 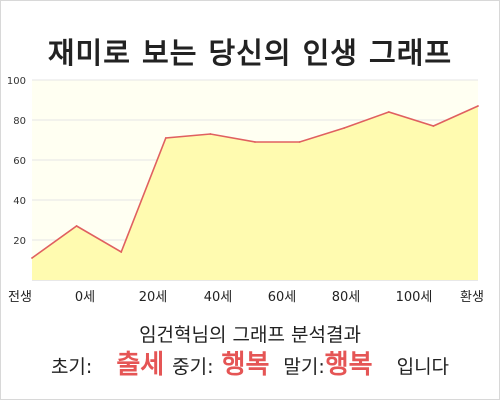 I want to click on ending-text: 입니다, so click(x=423, y=367).